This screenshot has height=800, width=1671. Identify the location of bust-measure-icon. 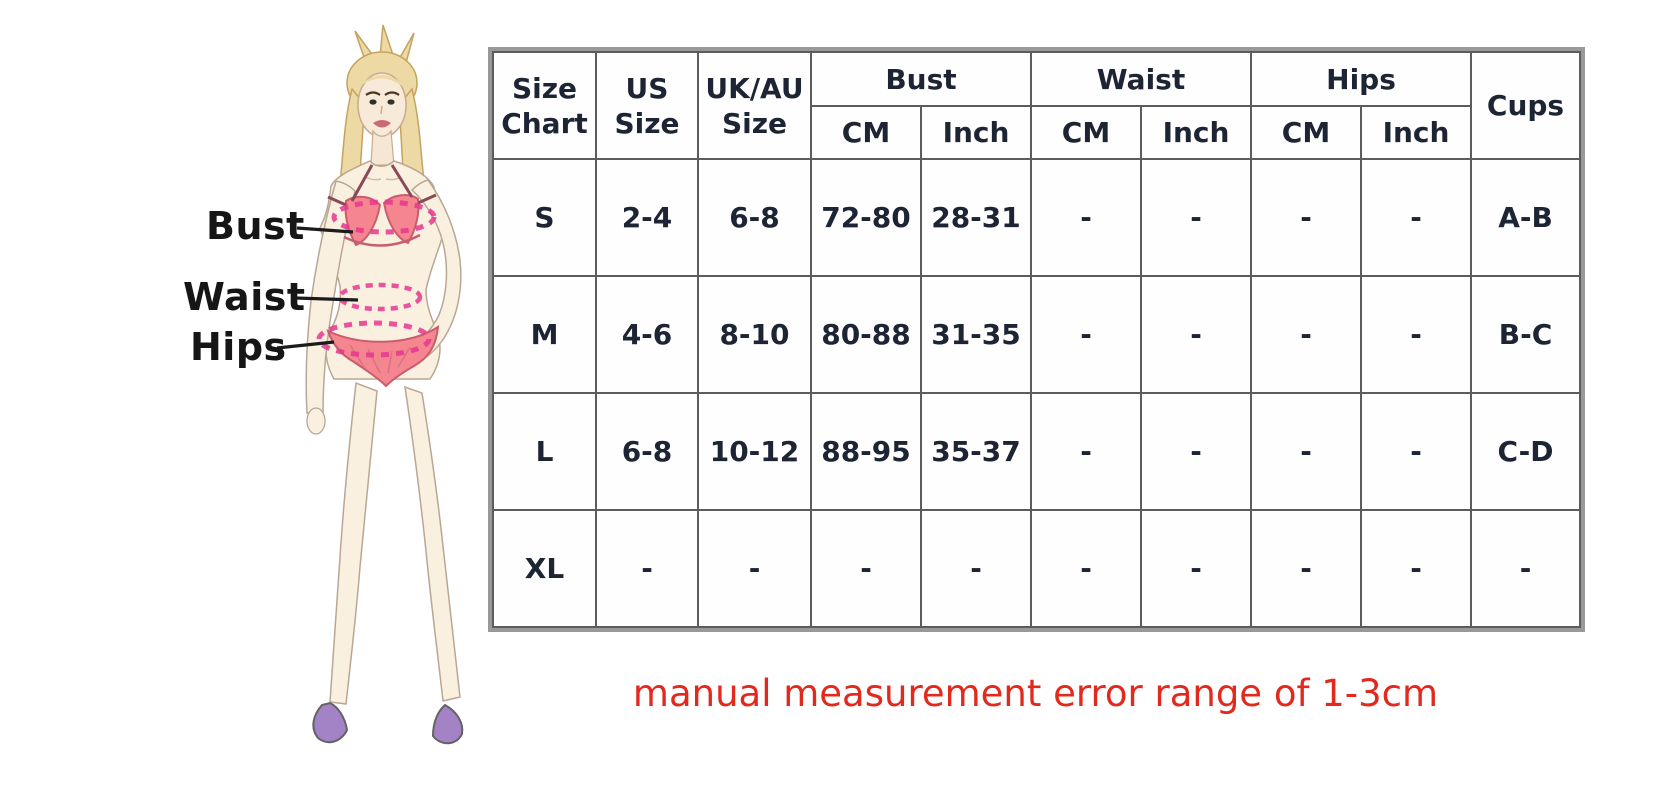
(384, 217).